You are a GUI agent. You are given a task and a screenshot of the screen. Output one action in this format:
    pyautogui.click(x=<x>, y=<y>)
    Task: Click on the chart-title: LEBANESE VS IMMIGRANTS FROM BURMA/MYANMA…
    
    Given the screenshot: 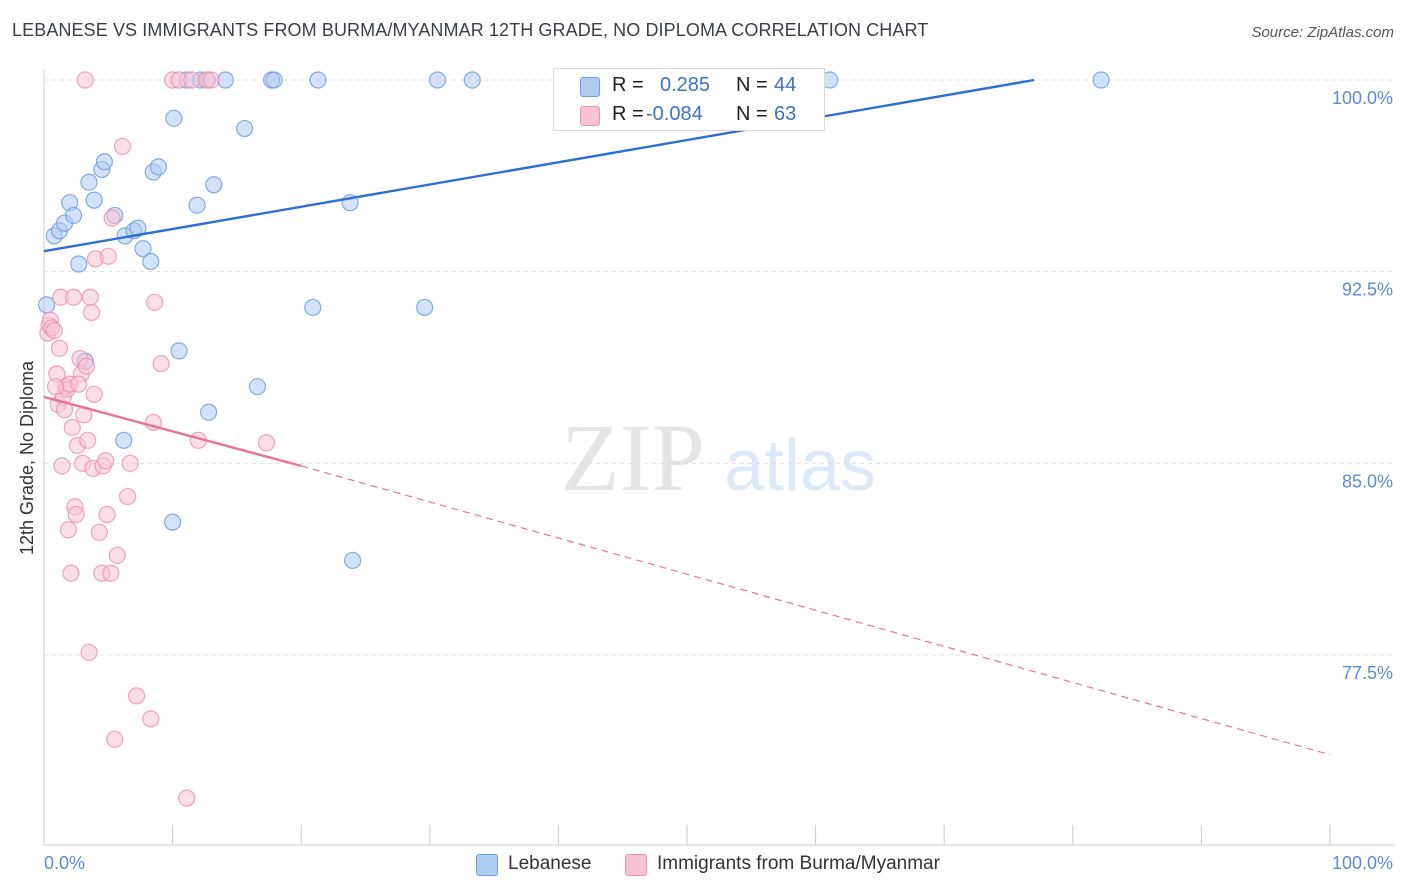 What is the action you would take?
    pyautogui.click(x=470, y=30)
    